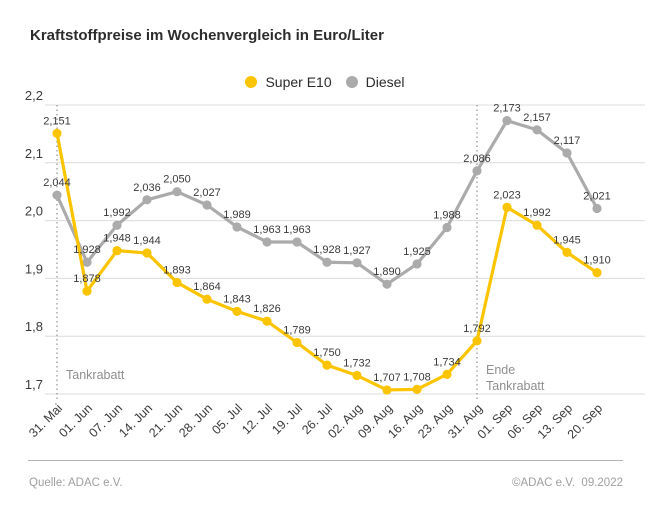  I want to click on data-label: 1,732, so click(357, 364).